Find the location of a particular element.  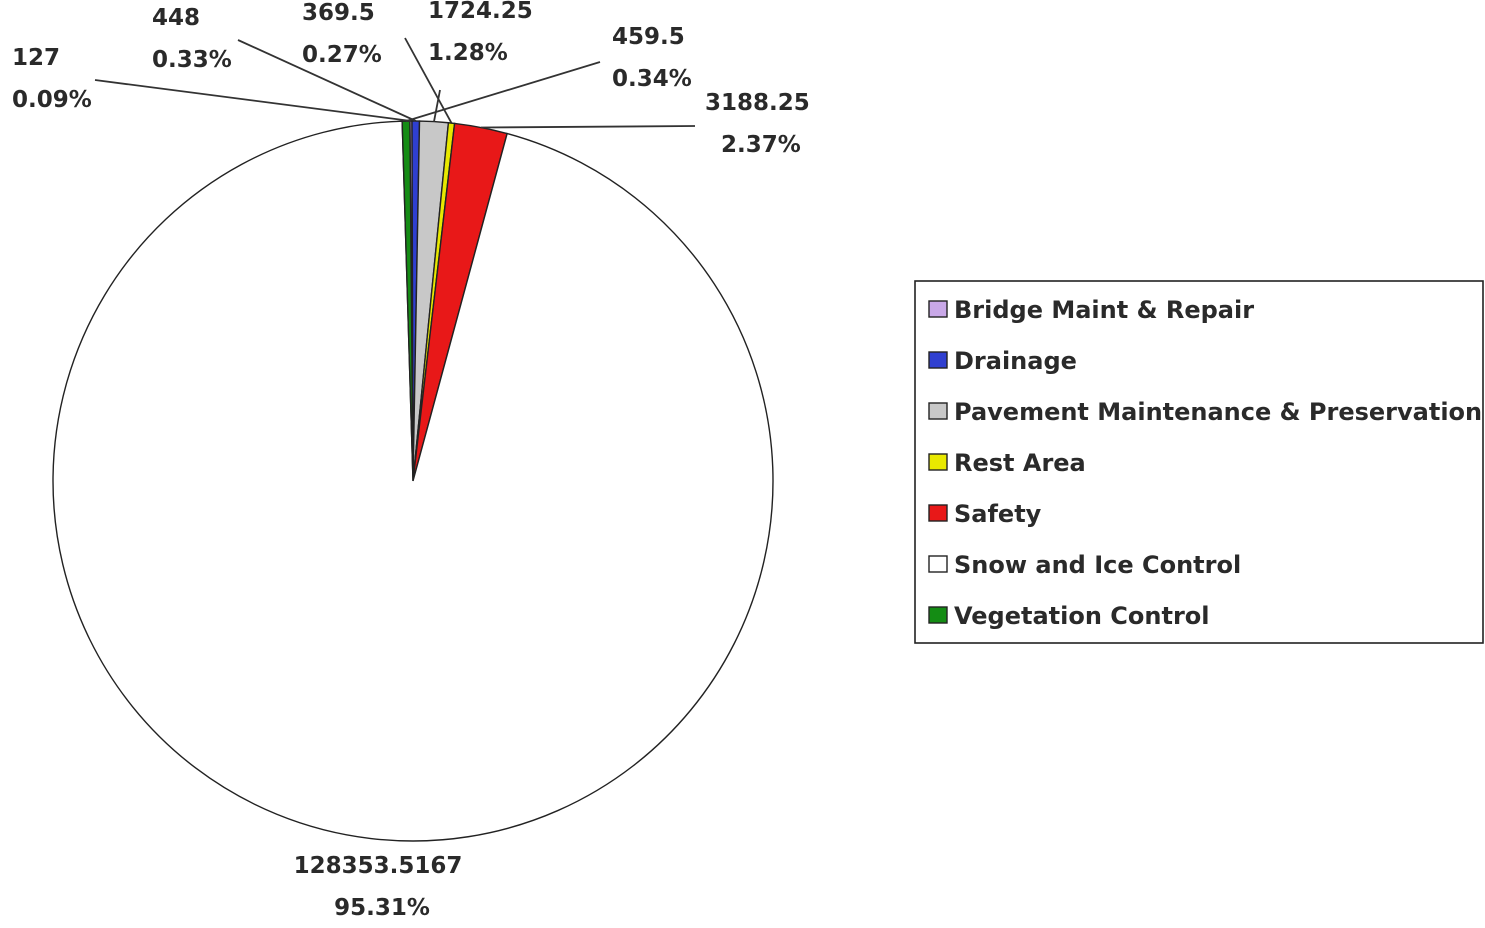

value-label-rest-area: 369.5 is located at coordinates (338, 13).